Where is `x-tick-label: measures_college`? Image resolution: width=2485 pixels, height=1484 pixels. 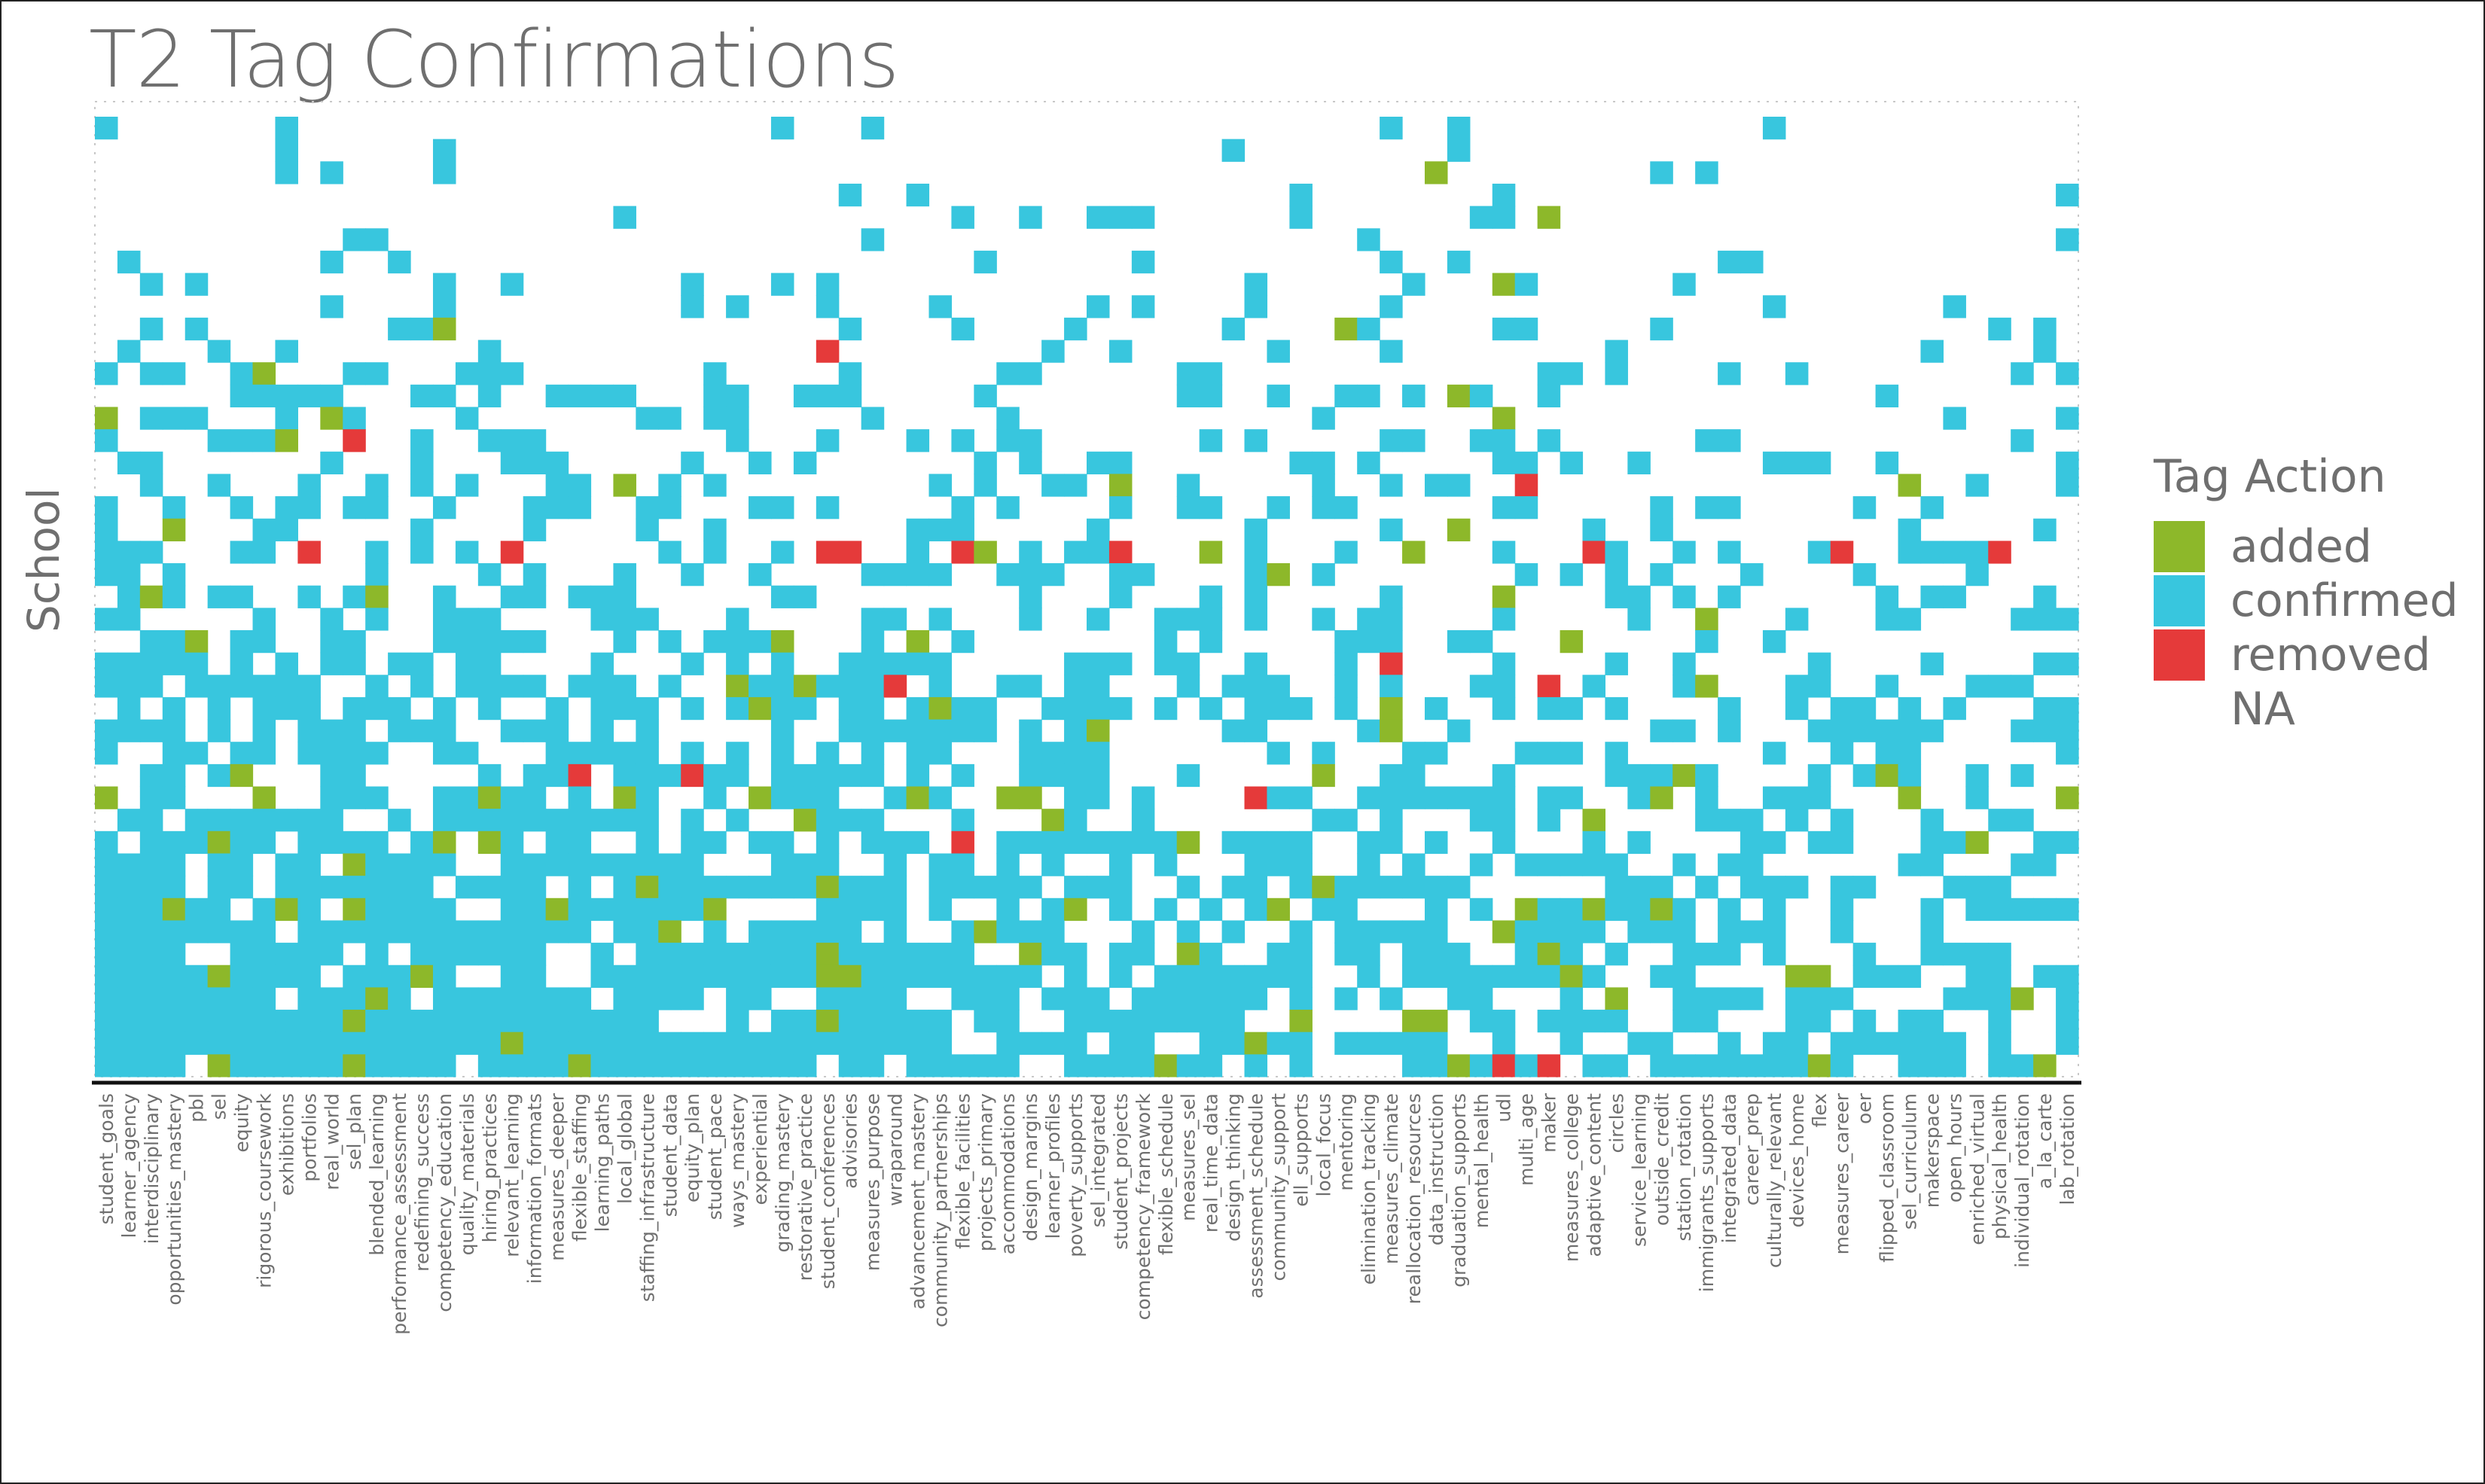 x-tick-label: measures_college is located at coordinates (1572, 1177).